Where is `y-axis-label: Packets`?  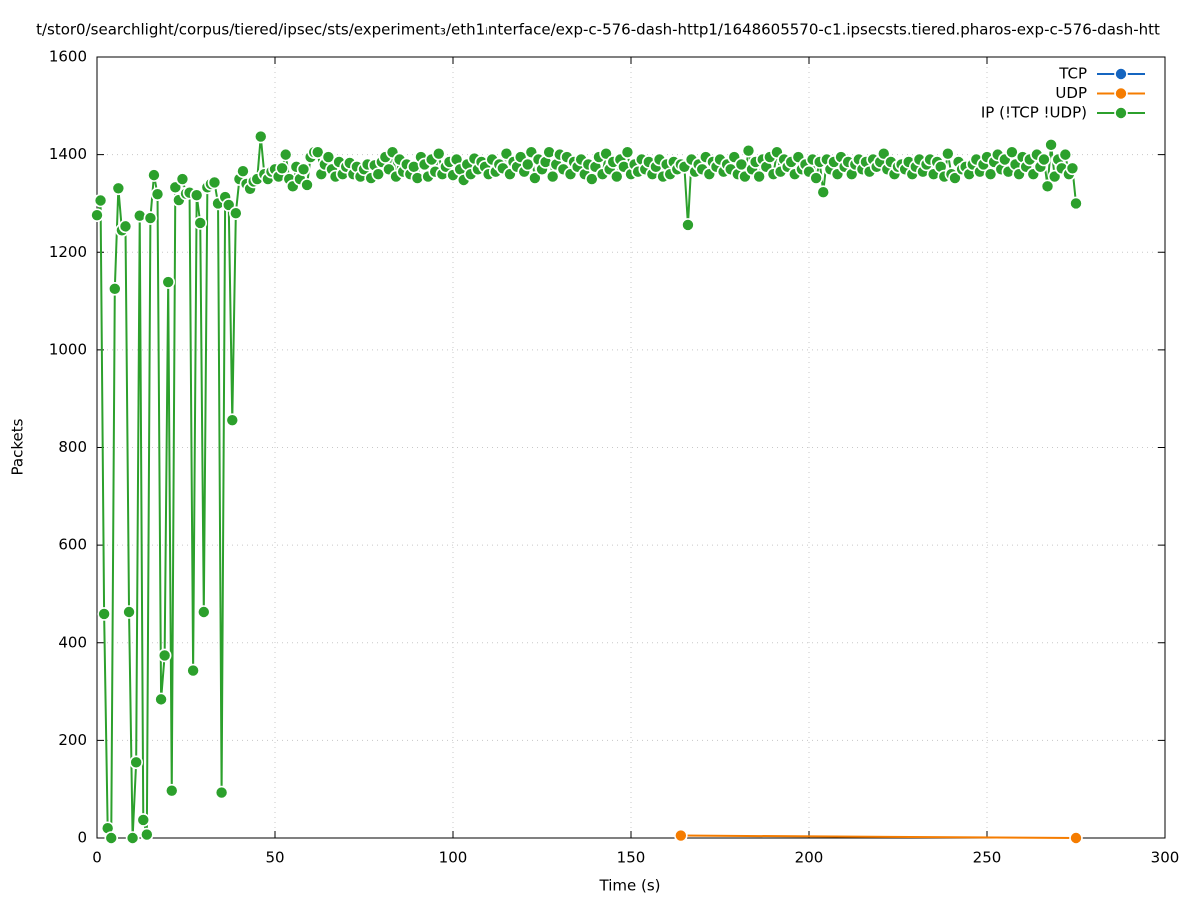 y-axis-label: Packets is located at coordinates (18, 446).